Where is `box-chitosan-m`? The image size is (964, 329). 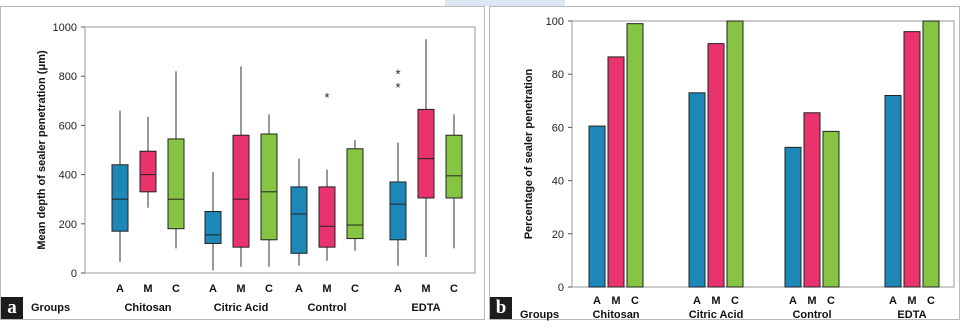 box-chitosan-m is located at coordinates (148, 171).